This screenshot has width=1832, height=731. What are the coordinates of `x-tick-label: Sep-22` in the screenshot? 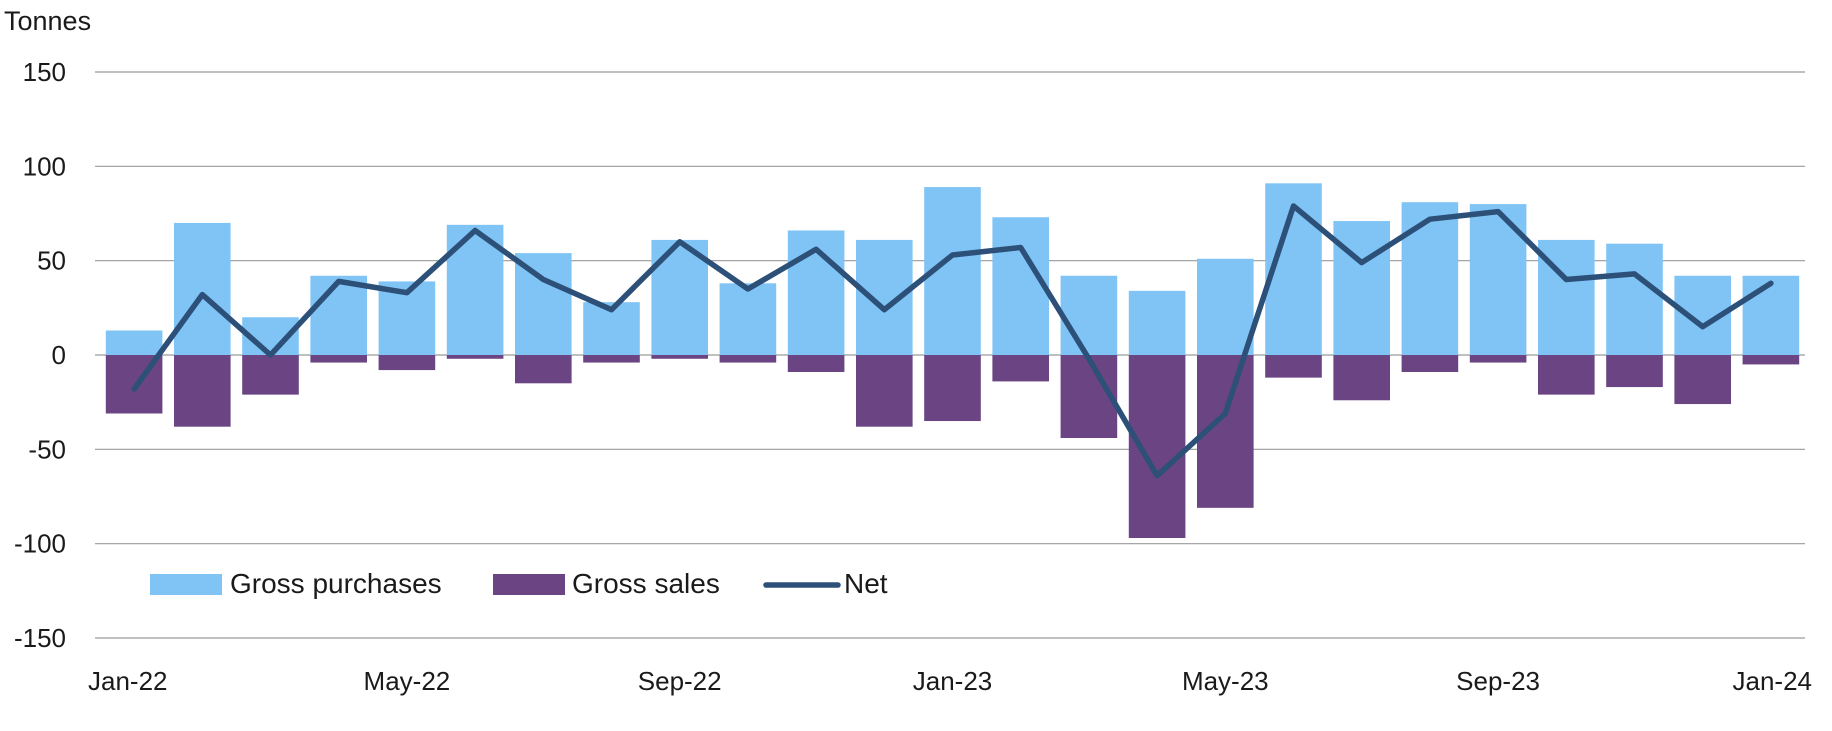 It's located at (680, 681).